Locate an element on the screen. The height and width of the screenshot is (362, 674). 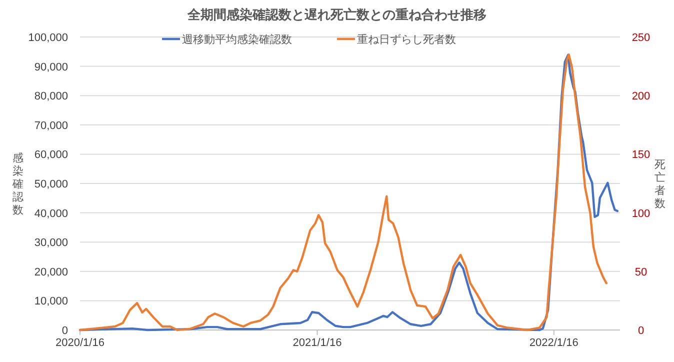
x-tick-label: 2022/1/16 is located at coordinates (553, 343).